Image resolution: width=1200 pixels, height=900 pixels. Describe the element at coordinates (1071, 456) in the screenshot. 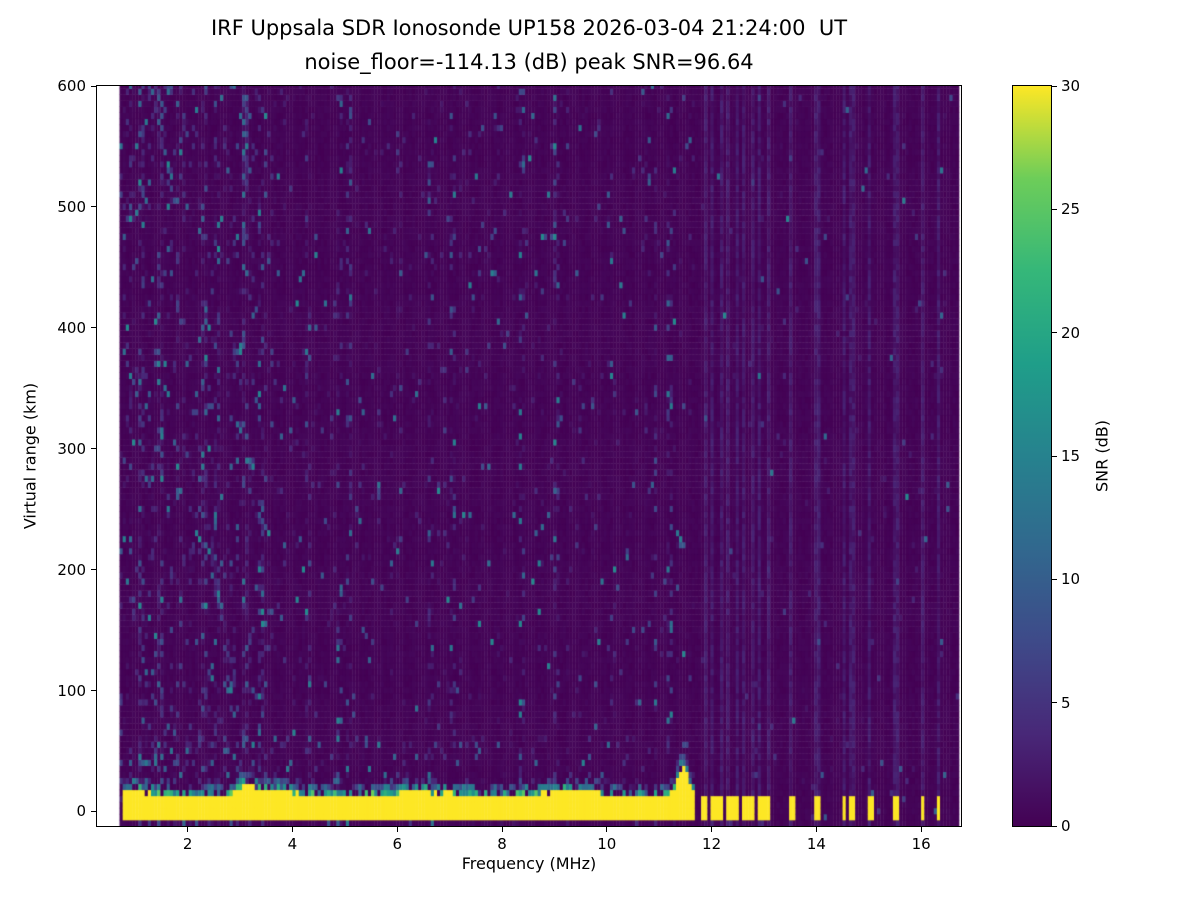

I see `colorbar-tick-label: 15` at that location.